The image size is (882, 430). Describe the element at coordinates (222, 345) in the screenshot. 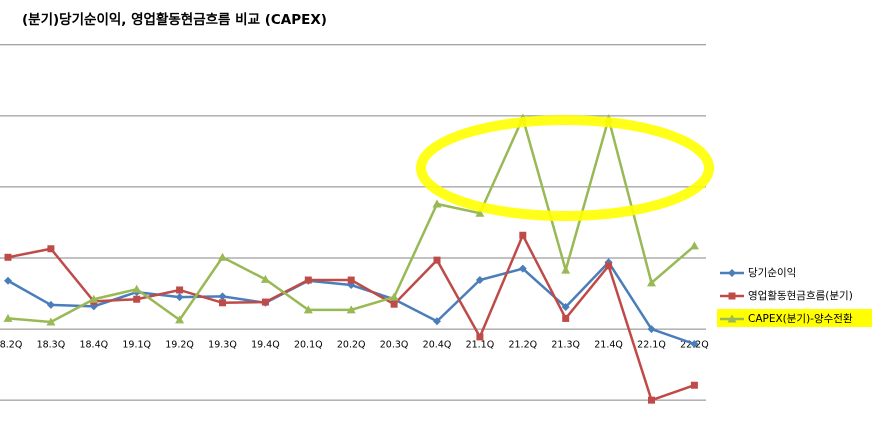

I see `x-tick-label: 19.3Q` at that location.